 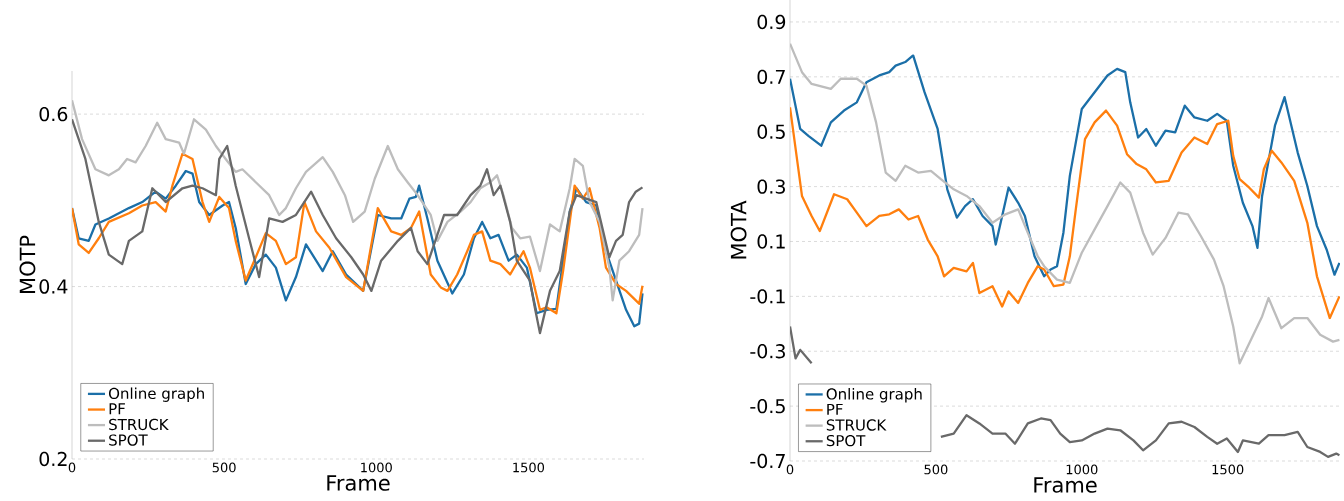 What do you see at coordinates (53, 459) in the screenshot?
I see `y-tick-label: 0.2` at bounding box center [53, 459].